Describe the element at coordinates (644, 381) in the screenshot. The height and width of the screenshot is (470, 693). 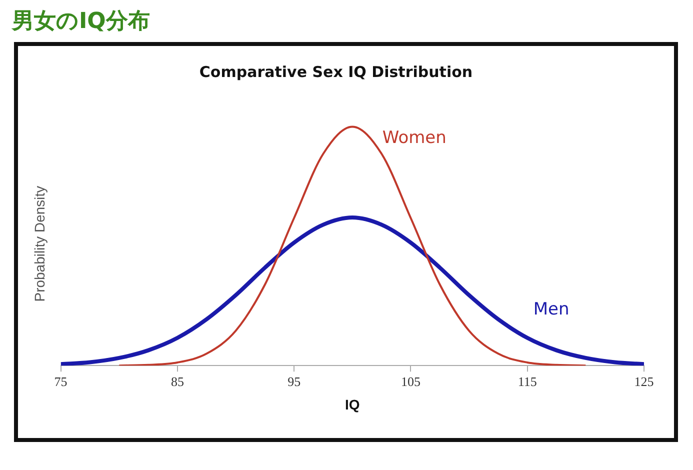
I see `x-tick-label: 125` at that location.